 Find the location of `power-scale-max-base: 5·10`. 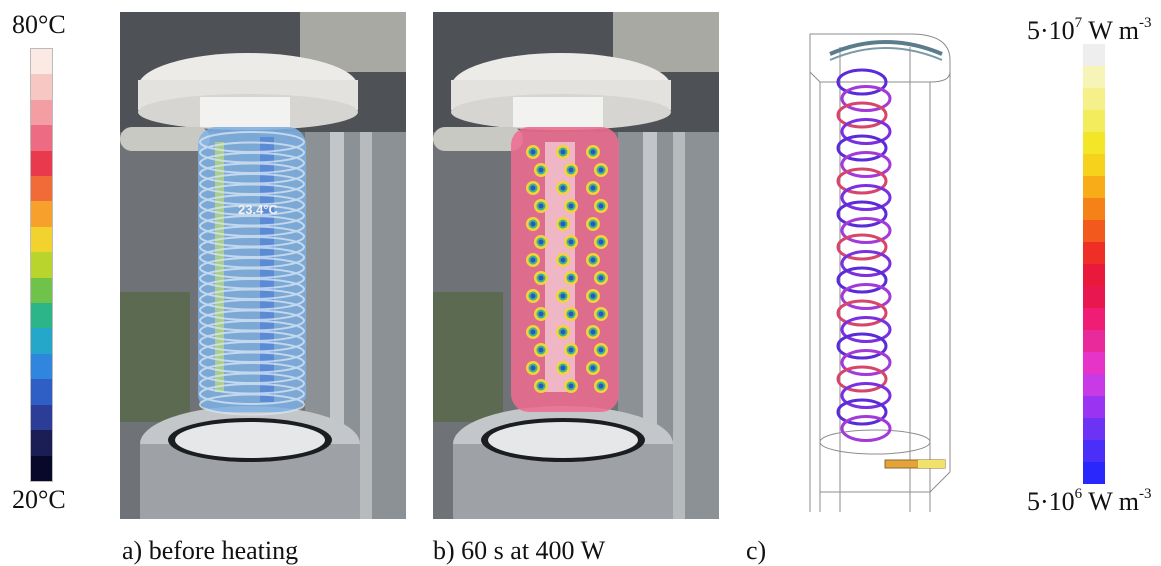

power-scale-max-base: 5·10 is located at coordinates (1051, 30).